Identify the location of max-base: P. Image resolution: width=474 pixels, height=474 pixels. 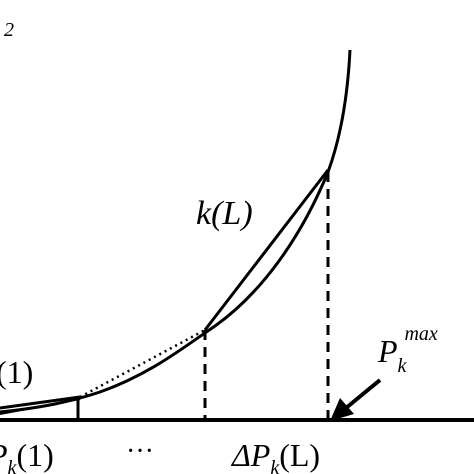
(387, 351).